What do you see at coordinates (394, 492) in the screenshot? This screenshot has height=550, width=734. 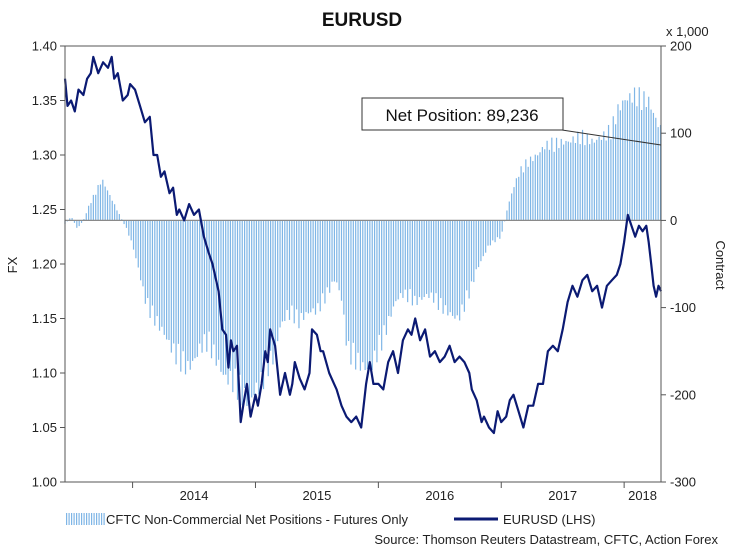 I see `x-axis: 2014 2015 2016 2017 2018` at bounding box center [394, 492].